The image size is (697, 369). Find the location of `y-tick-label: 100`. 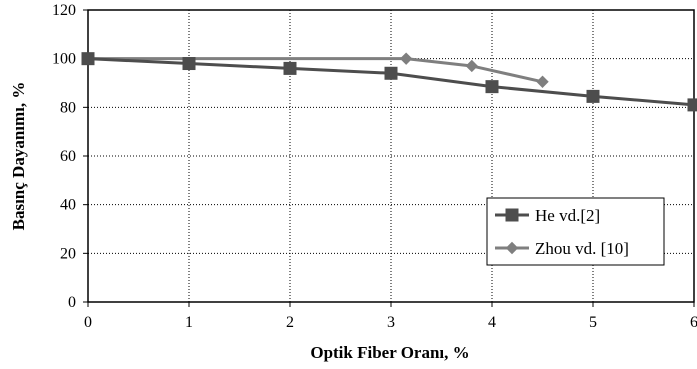

y-tick-label: 100 is located at coordinates (64, 59).